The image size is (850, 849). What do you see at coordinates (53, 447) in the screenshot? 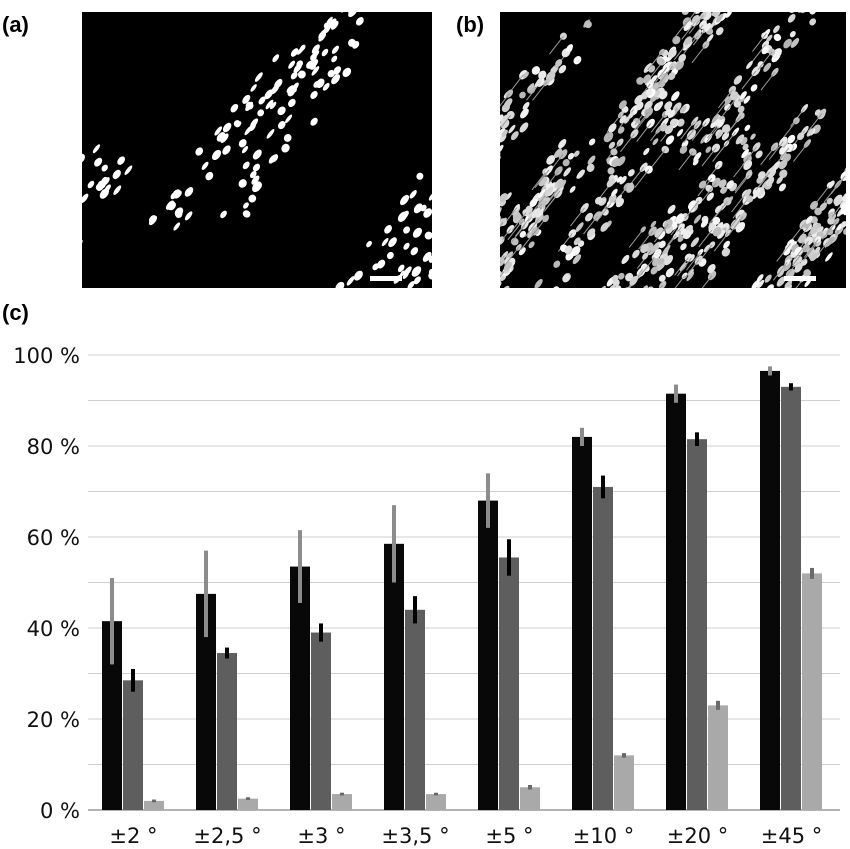
I see `y-tick-label: 80 %` at bounding box center [53, 447].